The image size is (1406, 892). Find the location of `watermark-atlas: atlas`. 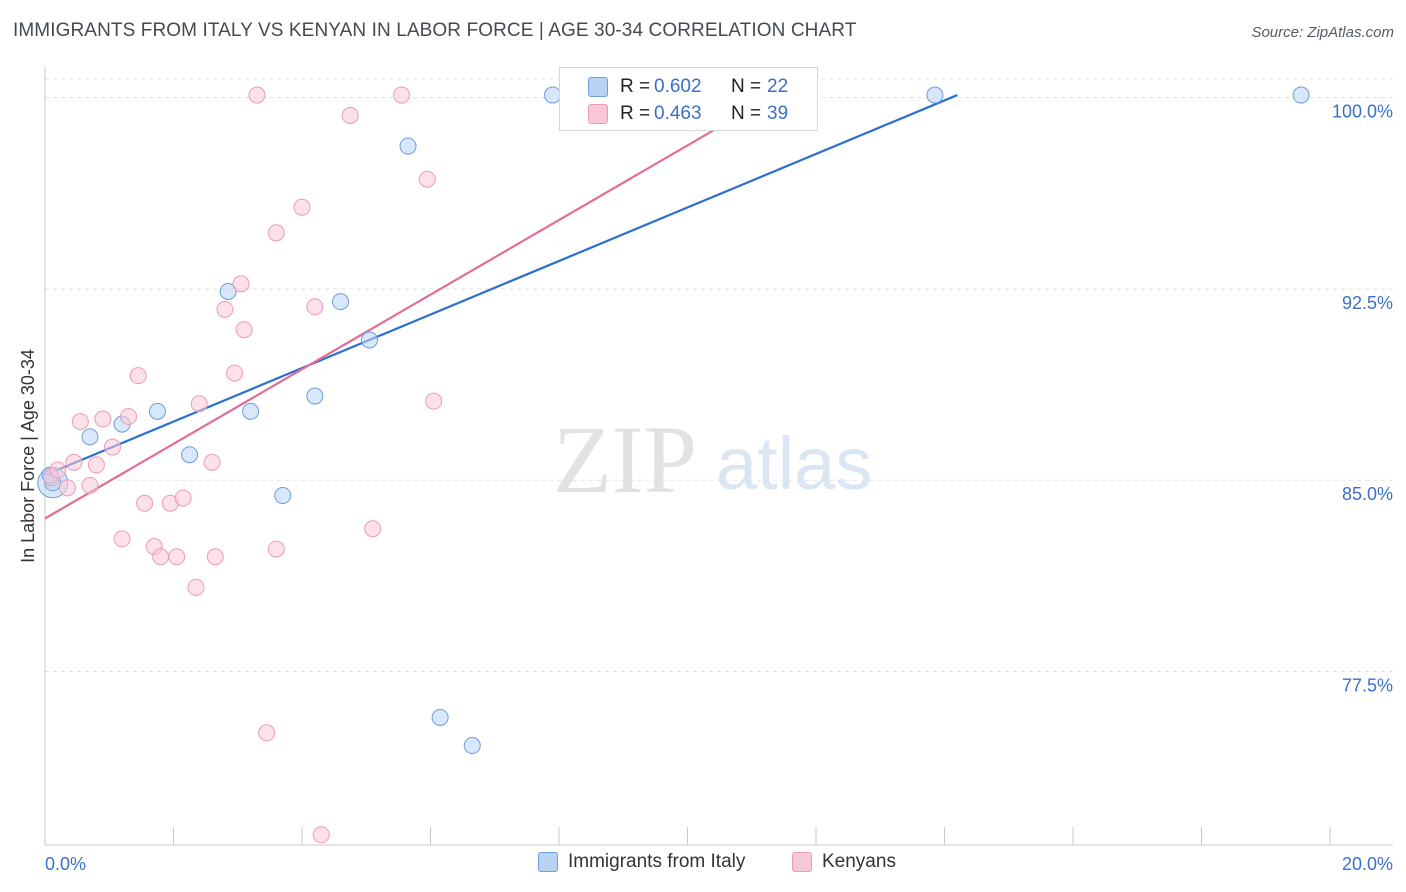

watermark-atlas: atlas is located at coordinates (794, 463).